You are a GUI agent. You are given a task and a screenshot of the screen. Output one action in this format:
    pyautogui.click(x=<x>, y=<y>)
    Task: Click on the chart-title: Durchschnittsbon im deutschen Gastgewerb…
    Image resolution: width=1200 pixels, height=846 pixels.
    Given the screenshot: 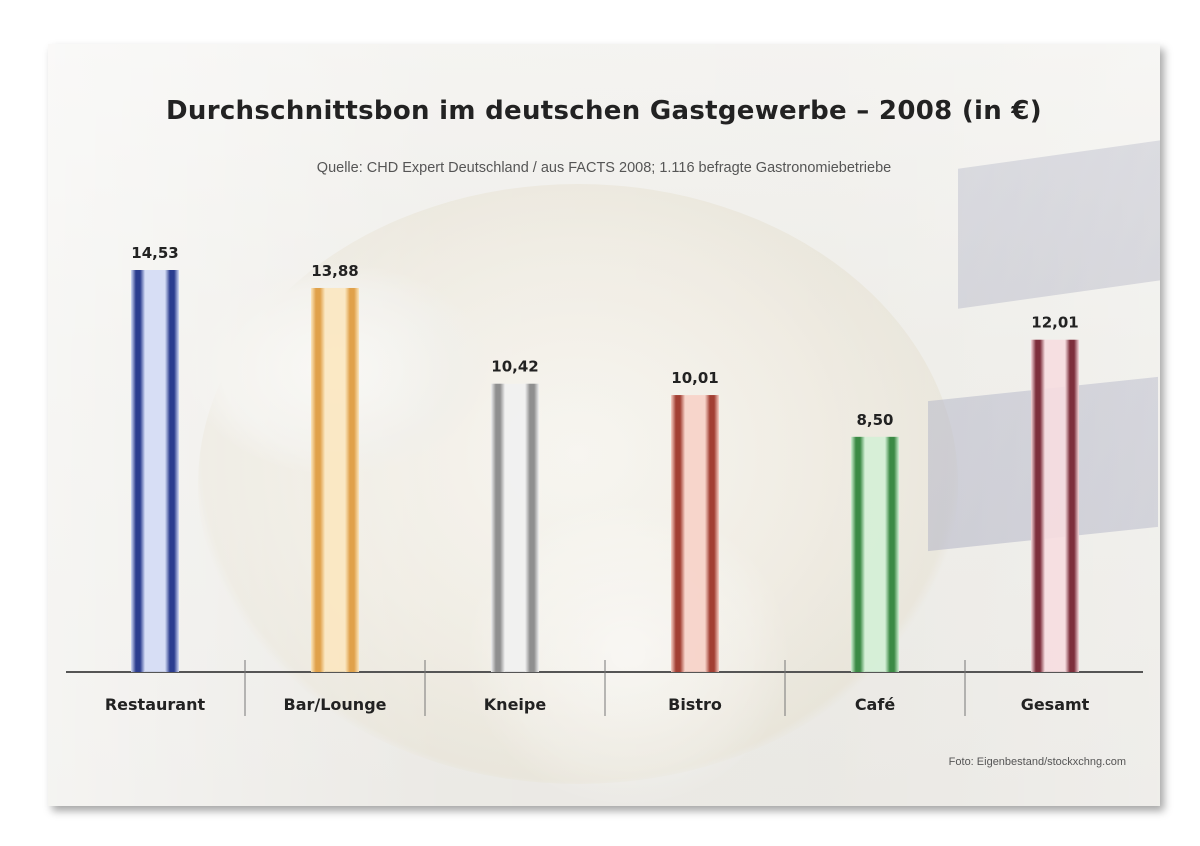 What is the action you would take?
    pyautogui.click(x=604, y=111)
    